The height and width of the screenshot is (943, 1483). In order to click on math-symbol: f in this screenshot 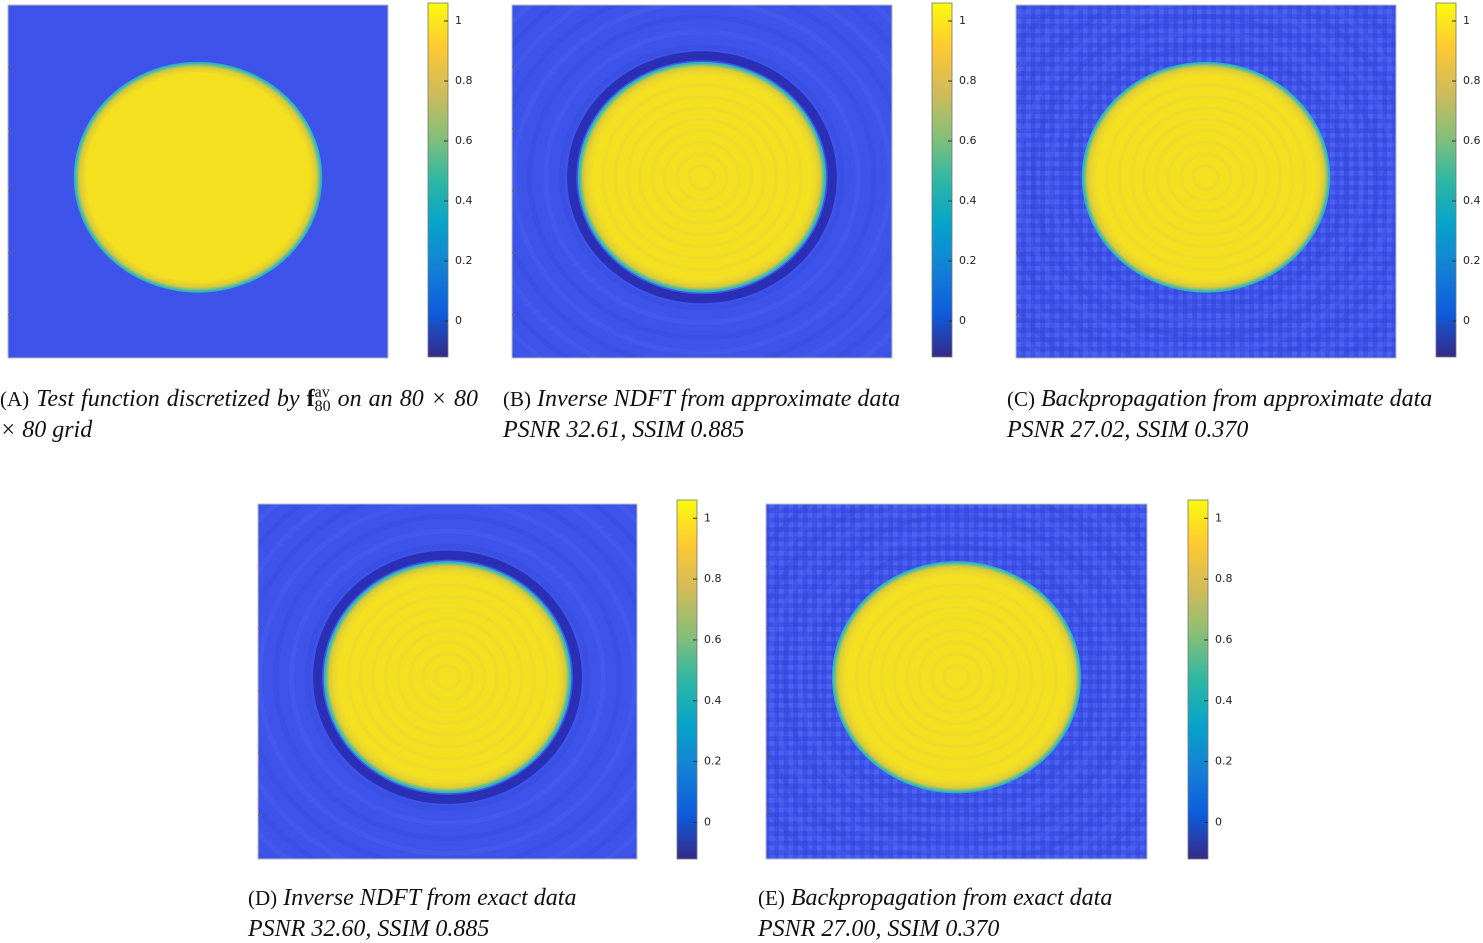, I will do `click(310, 399)`.